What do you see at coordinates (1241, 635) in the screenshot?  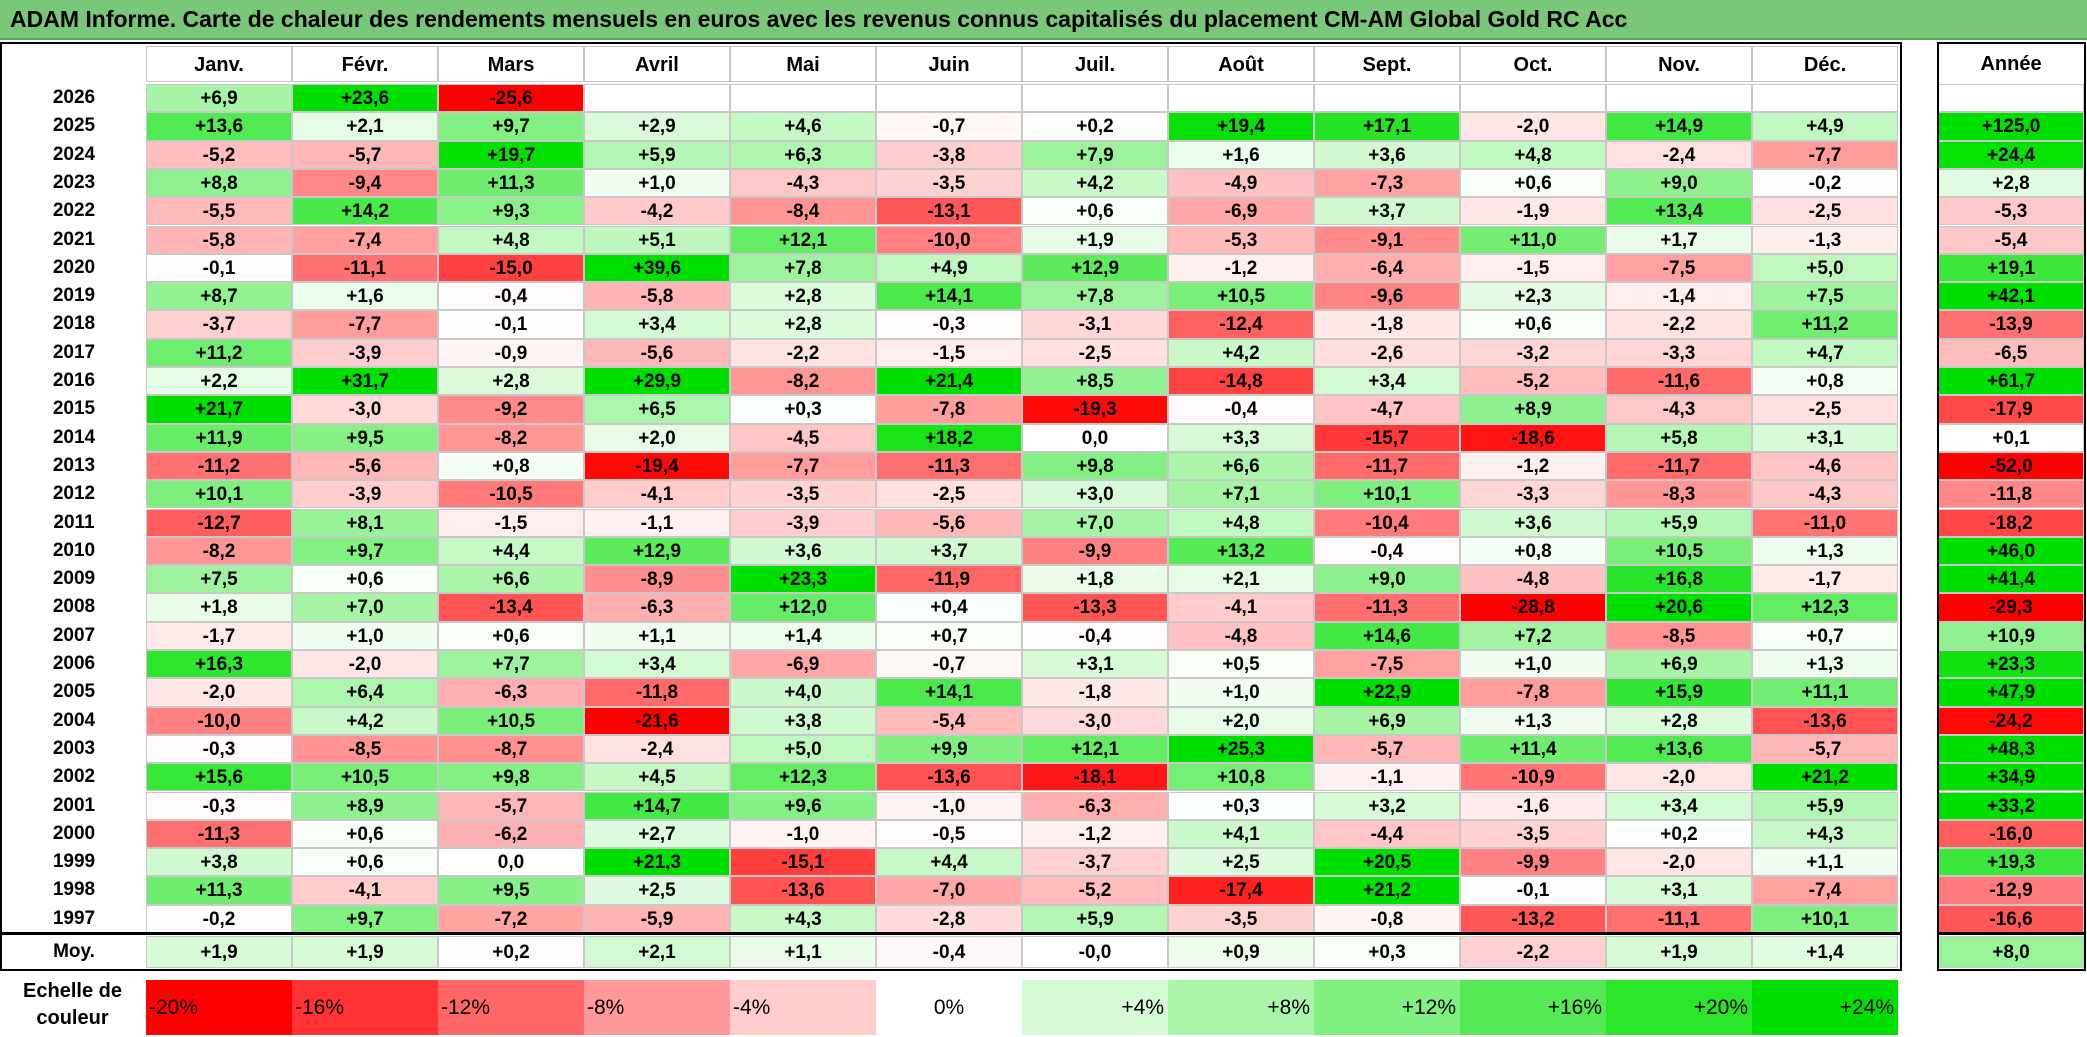 I see `heatmap-cell: -4,8` at bounding box center [1241, 635].